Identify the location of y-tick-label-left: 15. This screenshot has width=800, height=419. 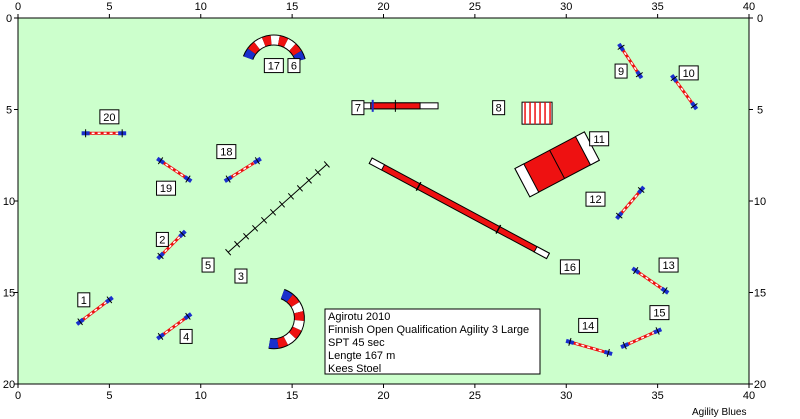
(9, 294).